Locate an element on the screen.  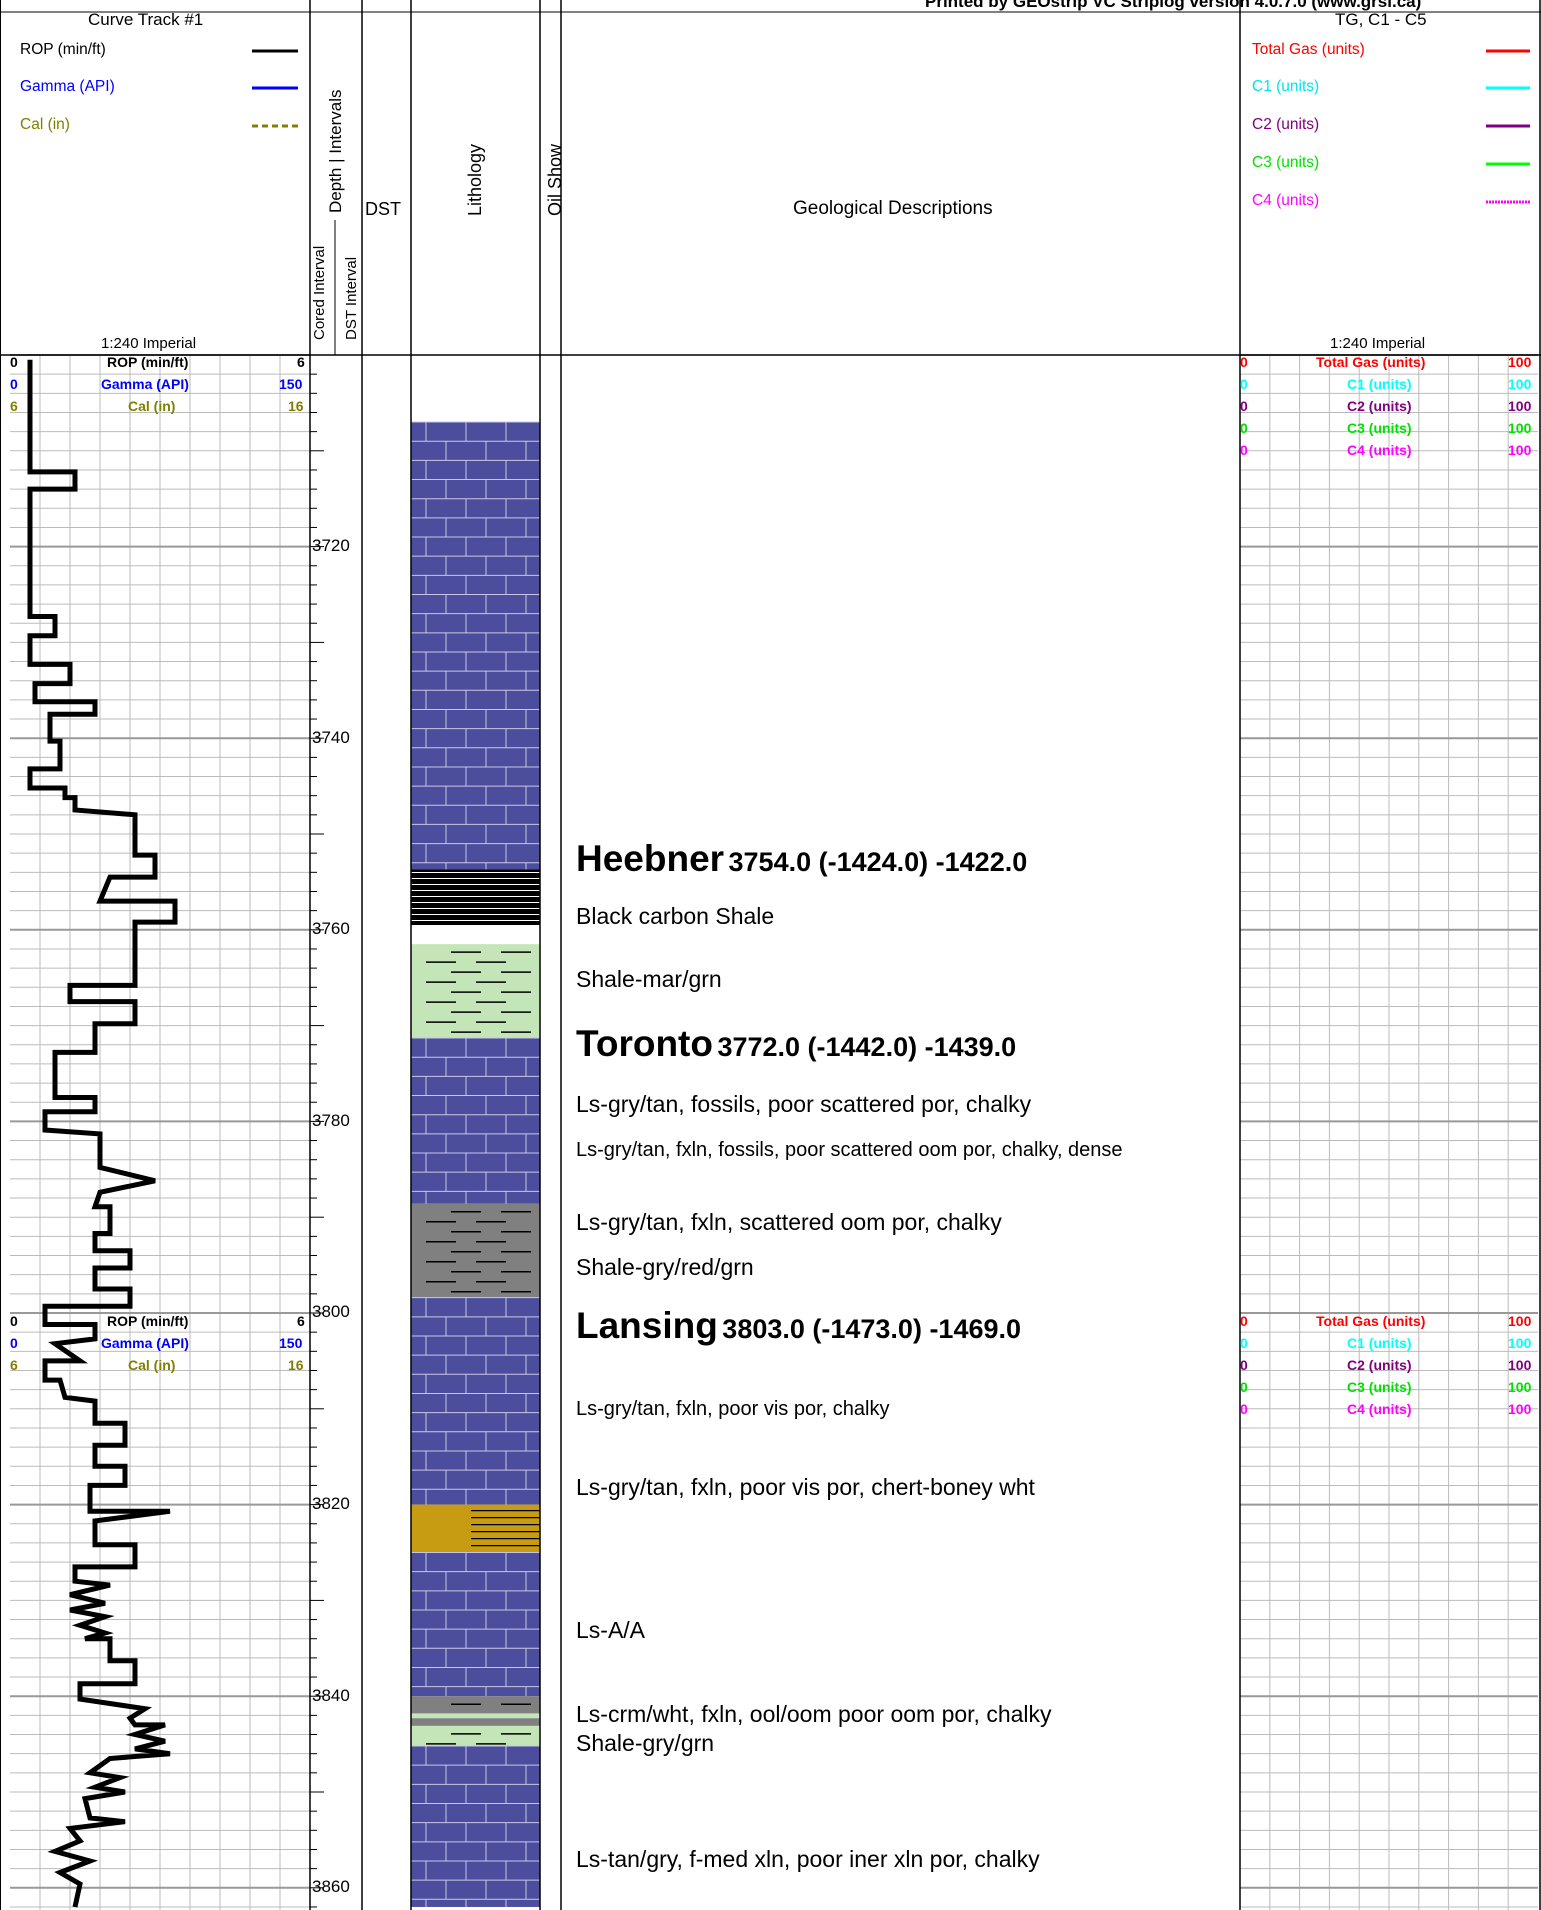
formation-top-name: Lansing is located at coordinates (647, 1325).